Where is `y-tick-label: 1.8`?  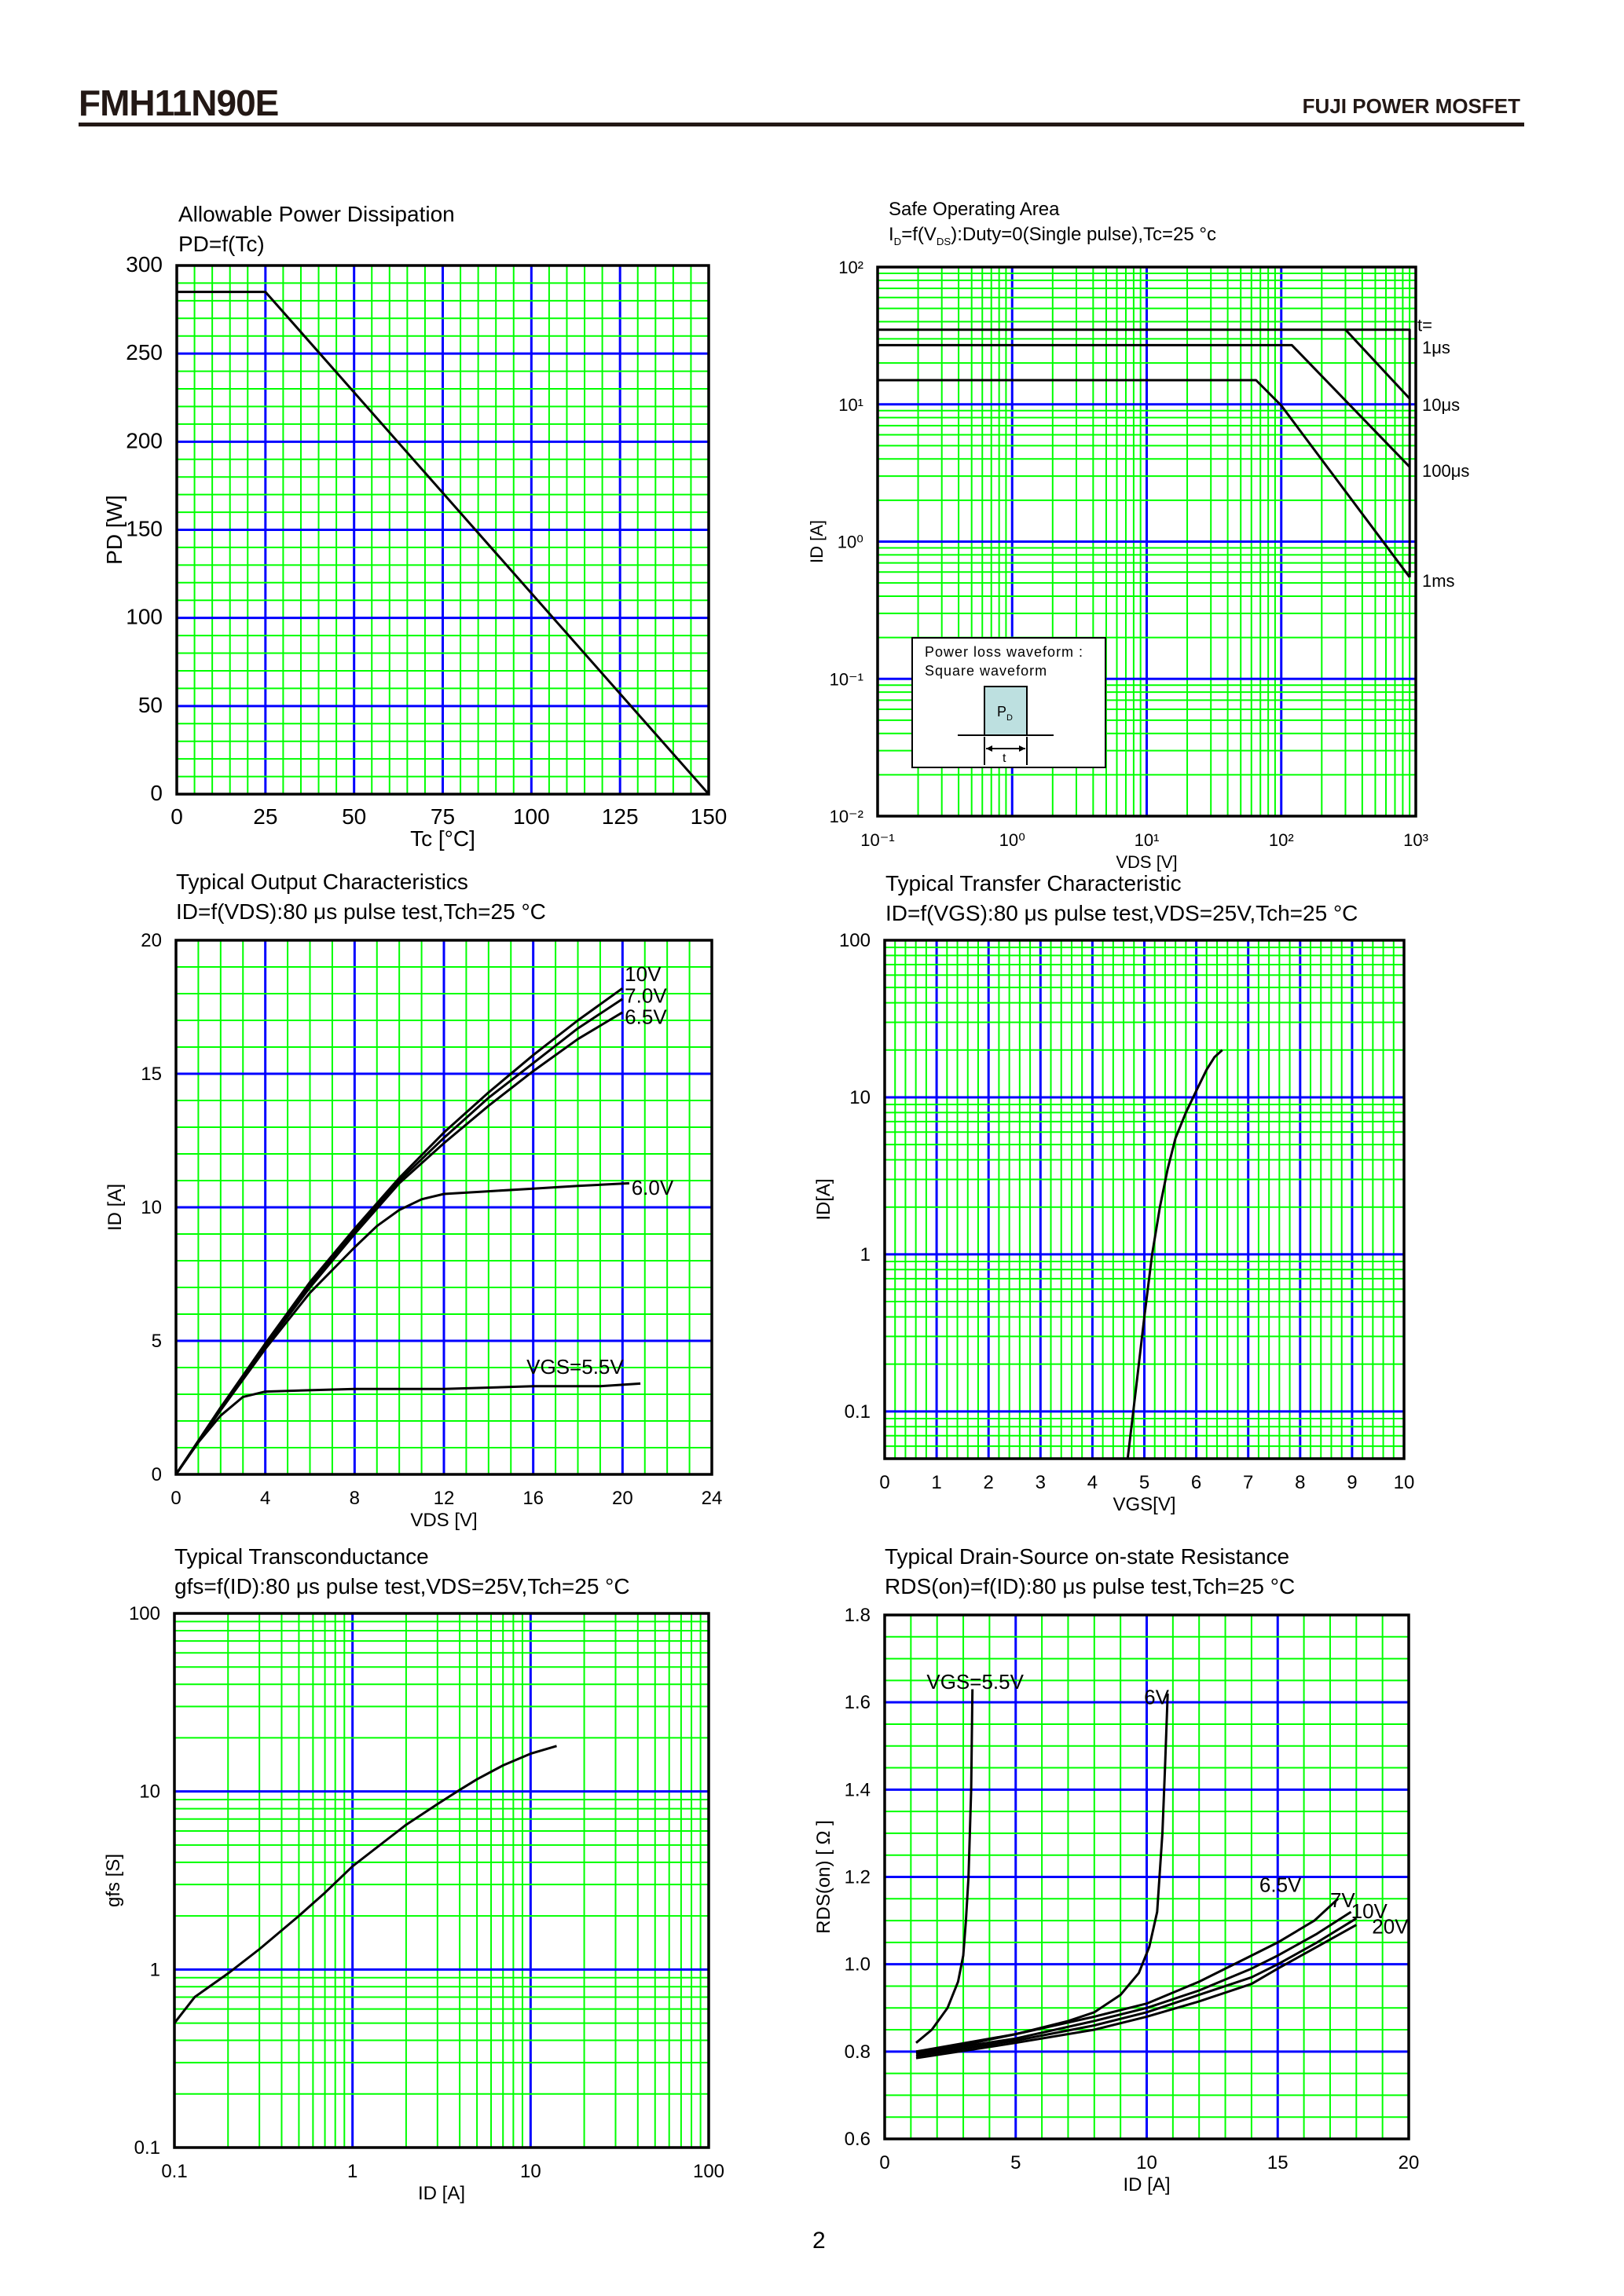 y-tick-label: 1.8 is located at coordinates (858, 1616).